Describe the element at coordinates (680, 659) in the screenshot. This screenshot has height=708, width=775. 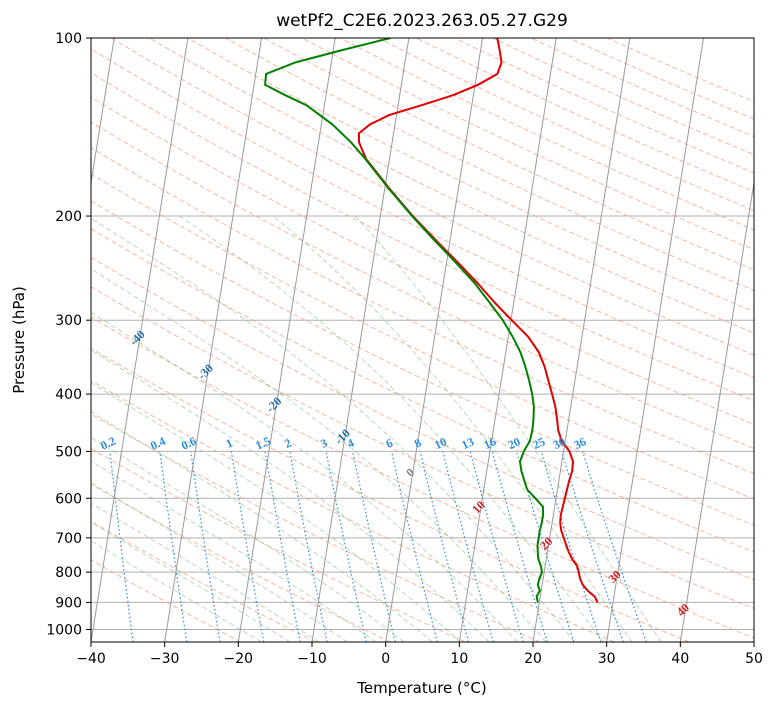
I see `x-tick-label: 40` at that location.